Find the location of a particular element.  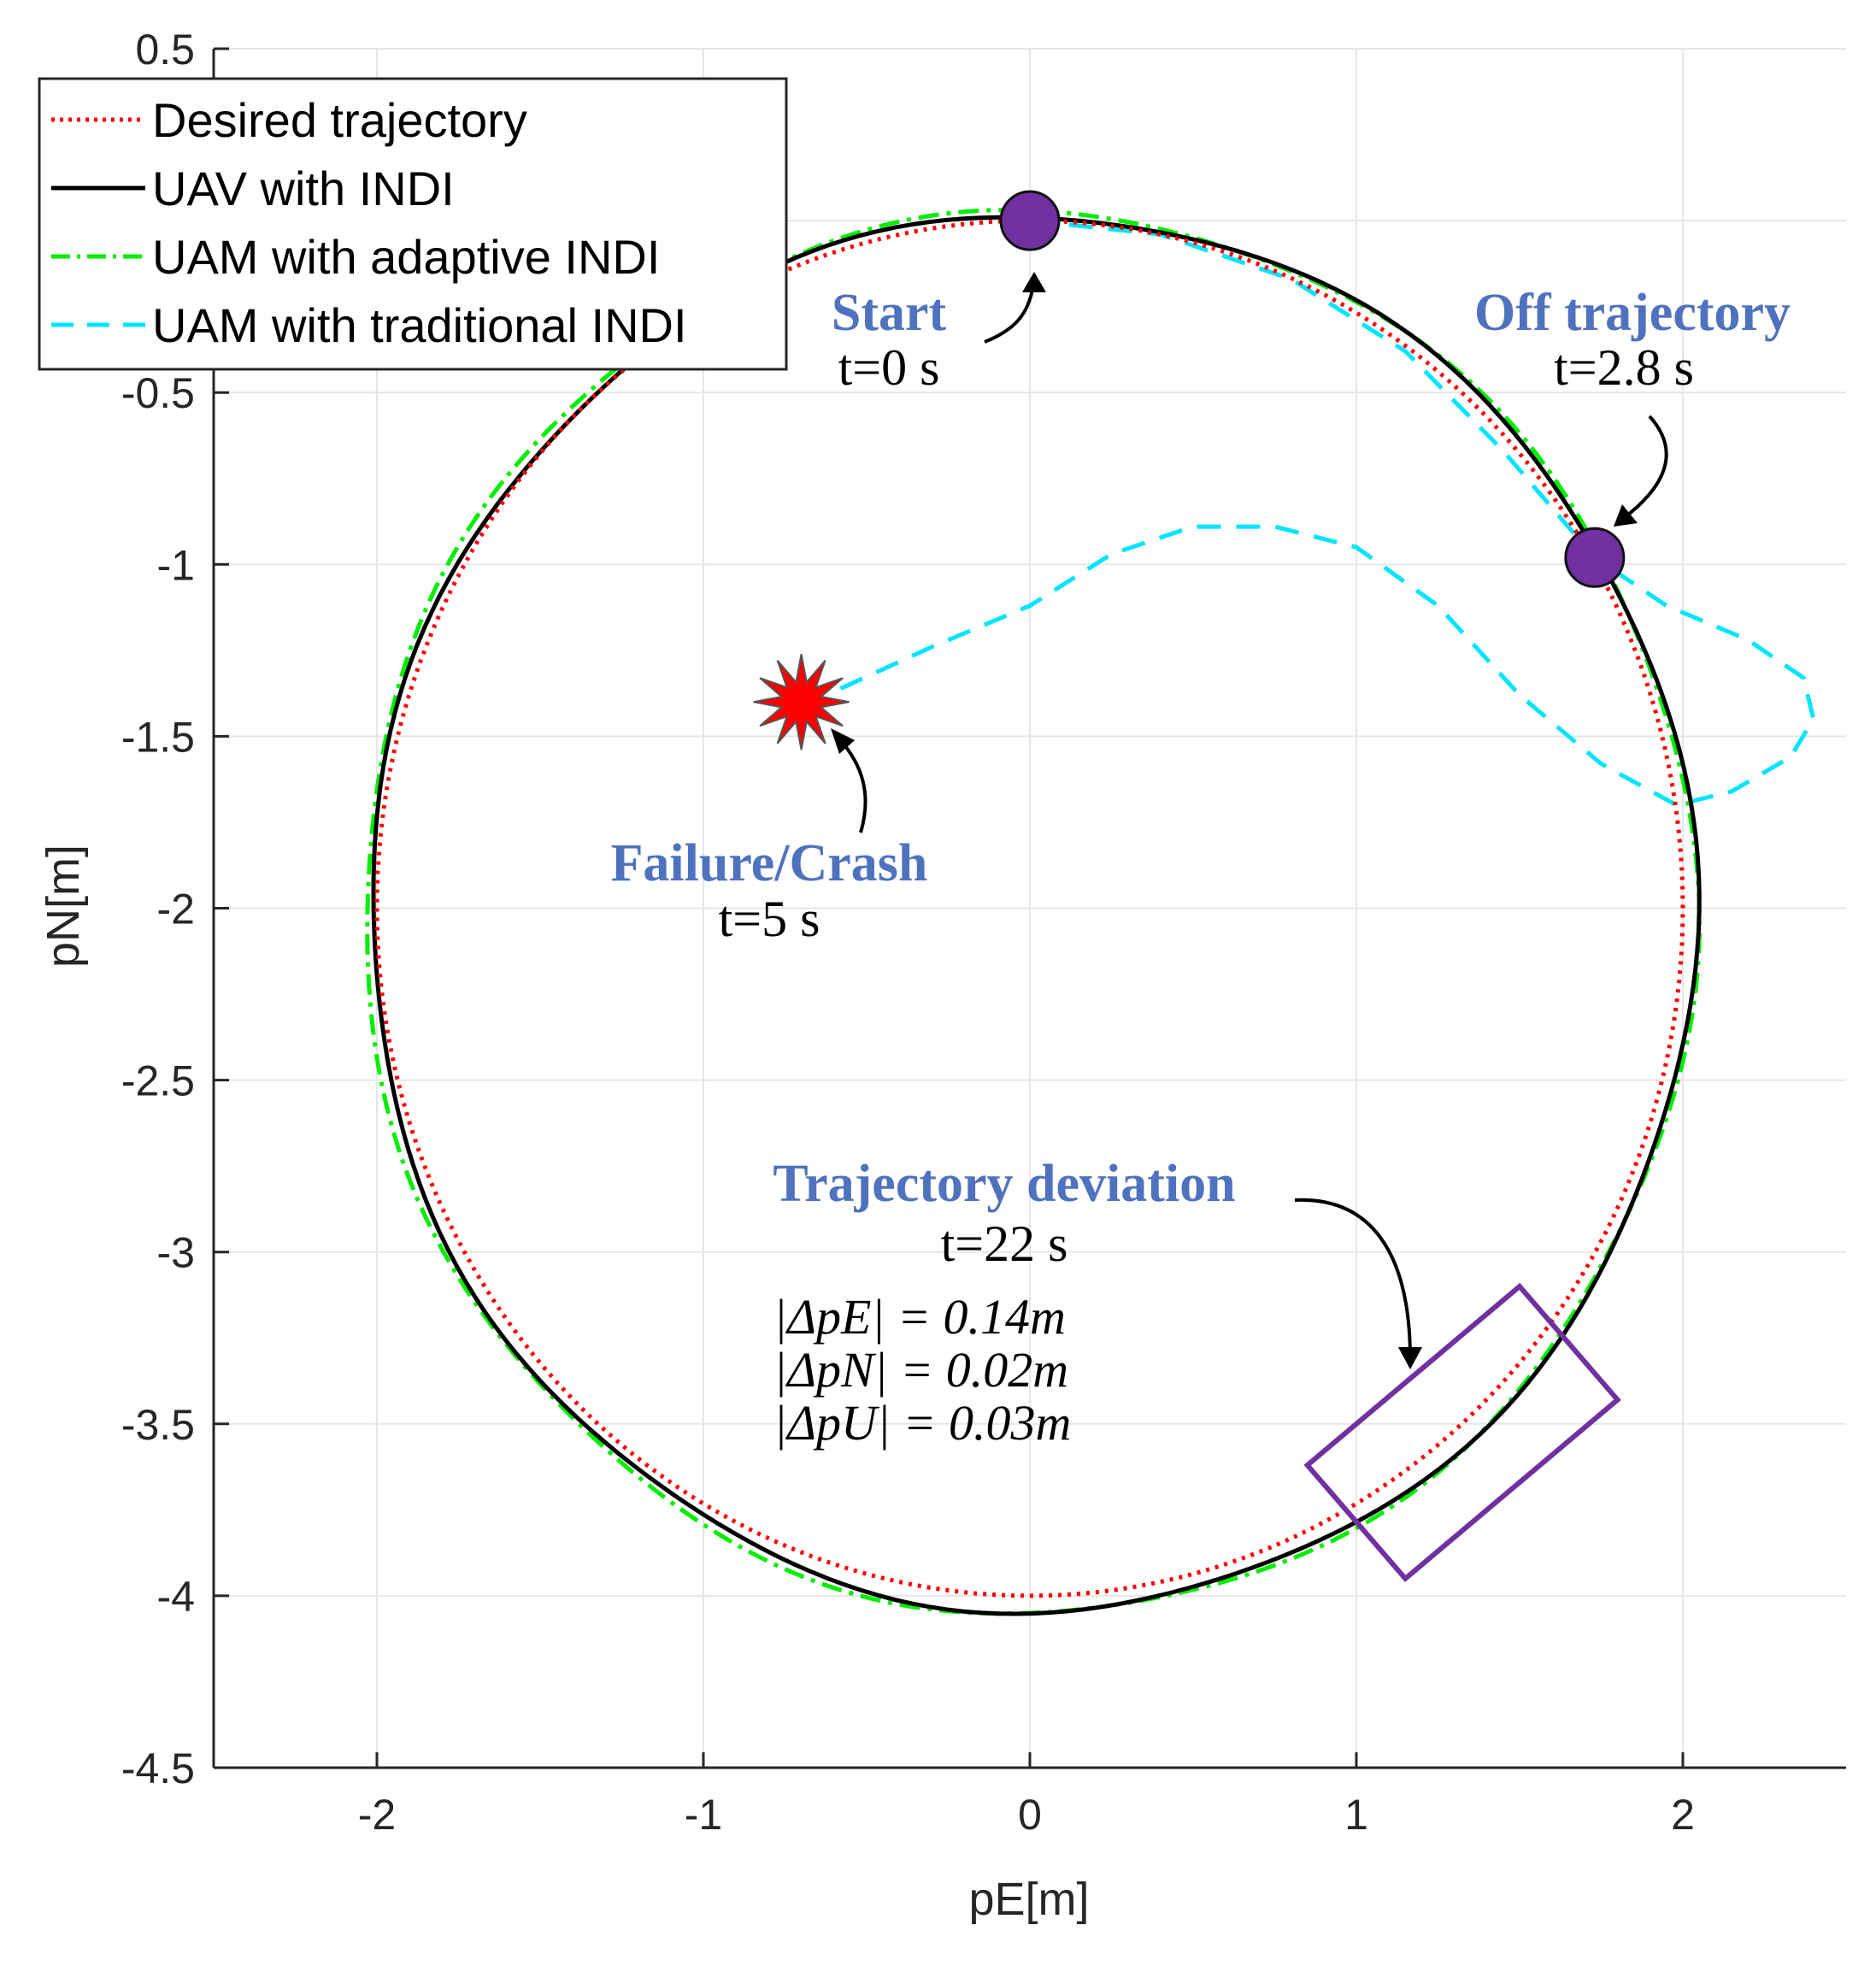

y-tick-label-6: -2.5 is located at coordinates (158, 1081).